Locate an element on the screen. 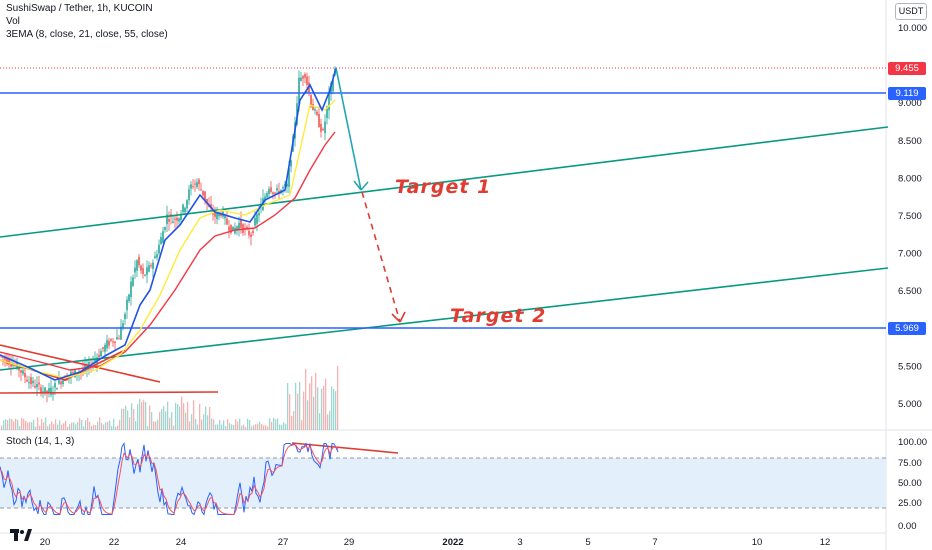  currency-button: USDT is located at coordinates (911, 11).